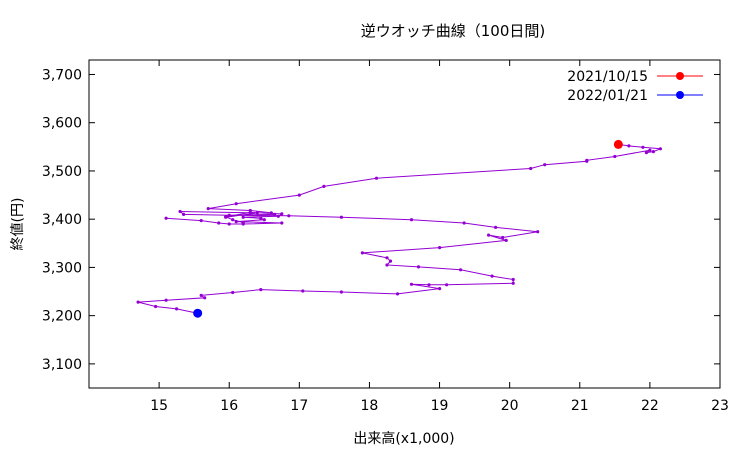  I want to click on x-tick-label: 18, so click(370, 406).